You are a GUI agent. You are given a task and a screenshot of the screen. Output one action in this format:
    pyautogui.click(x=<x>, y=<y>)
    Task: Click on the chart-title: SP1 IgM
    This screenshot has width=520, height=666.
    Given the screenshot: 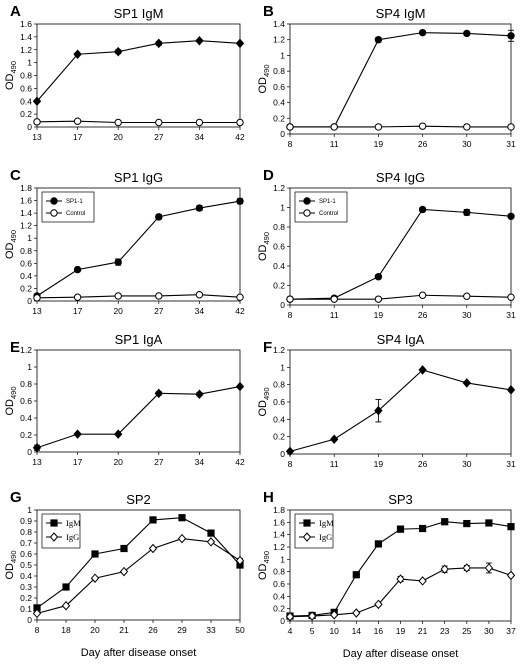 What is the action you would take?
    pyautogui.click(x=139, y=13)
    